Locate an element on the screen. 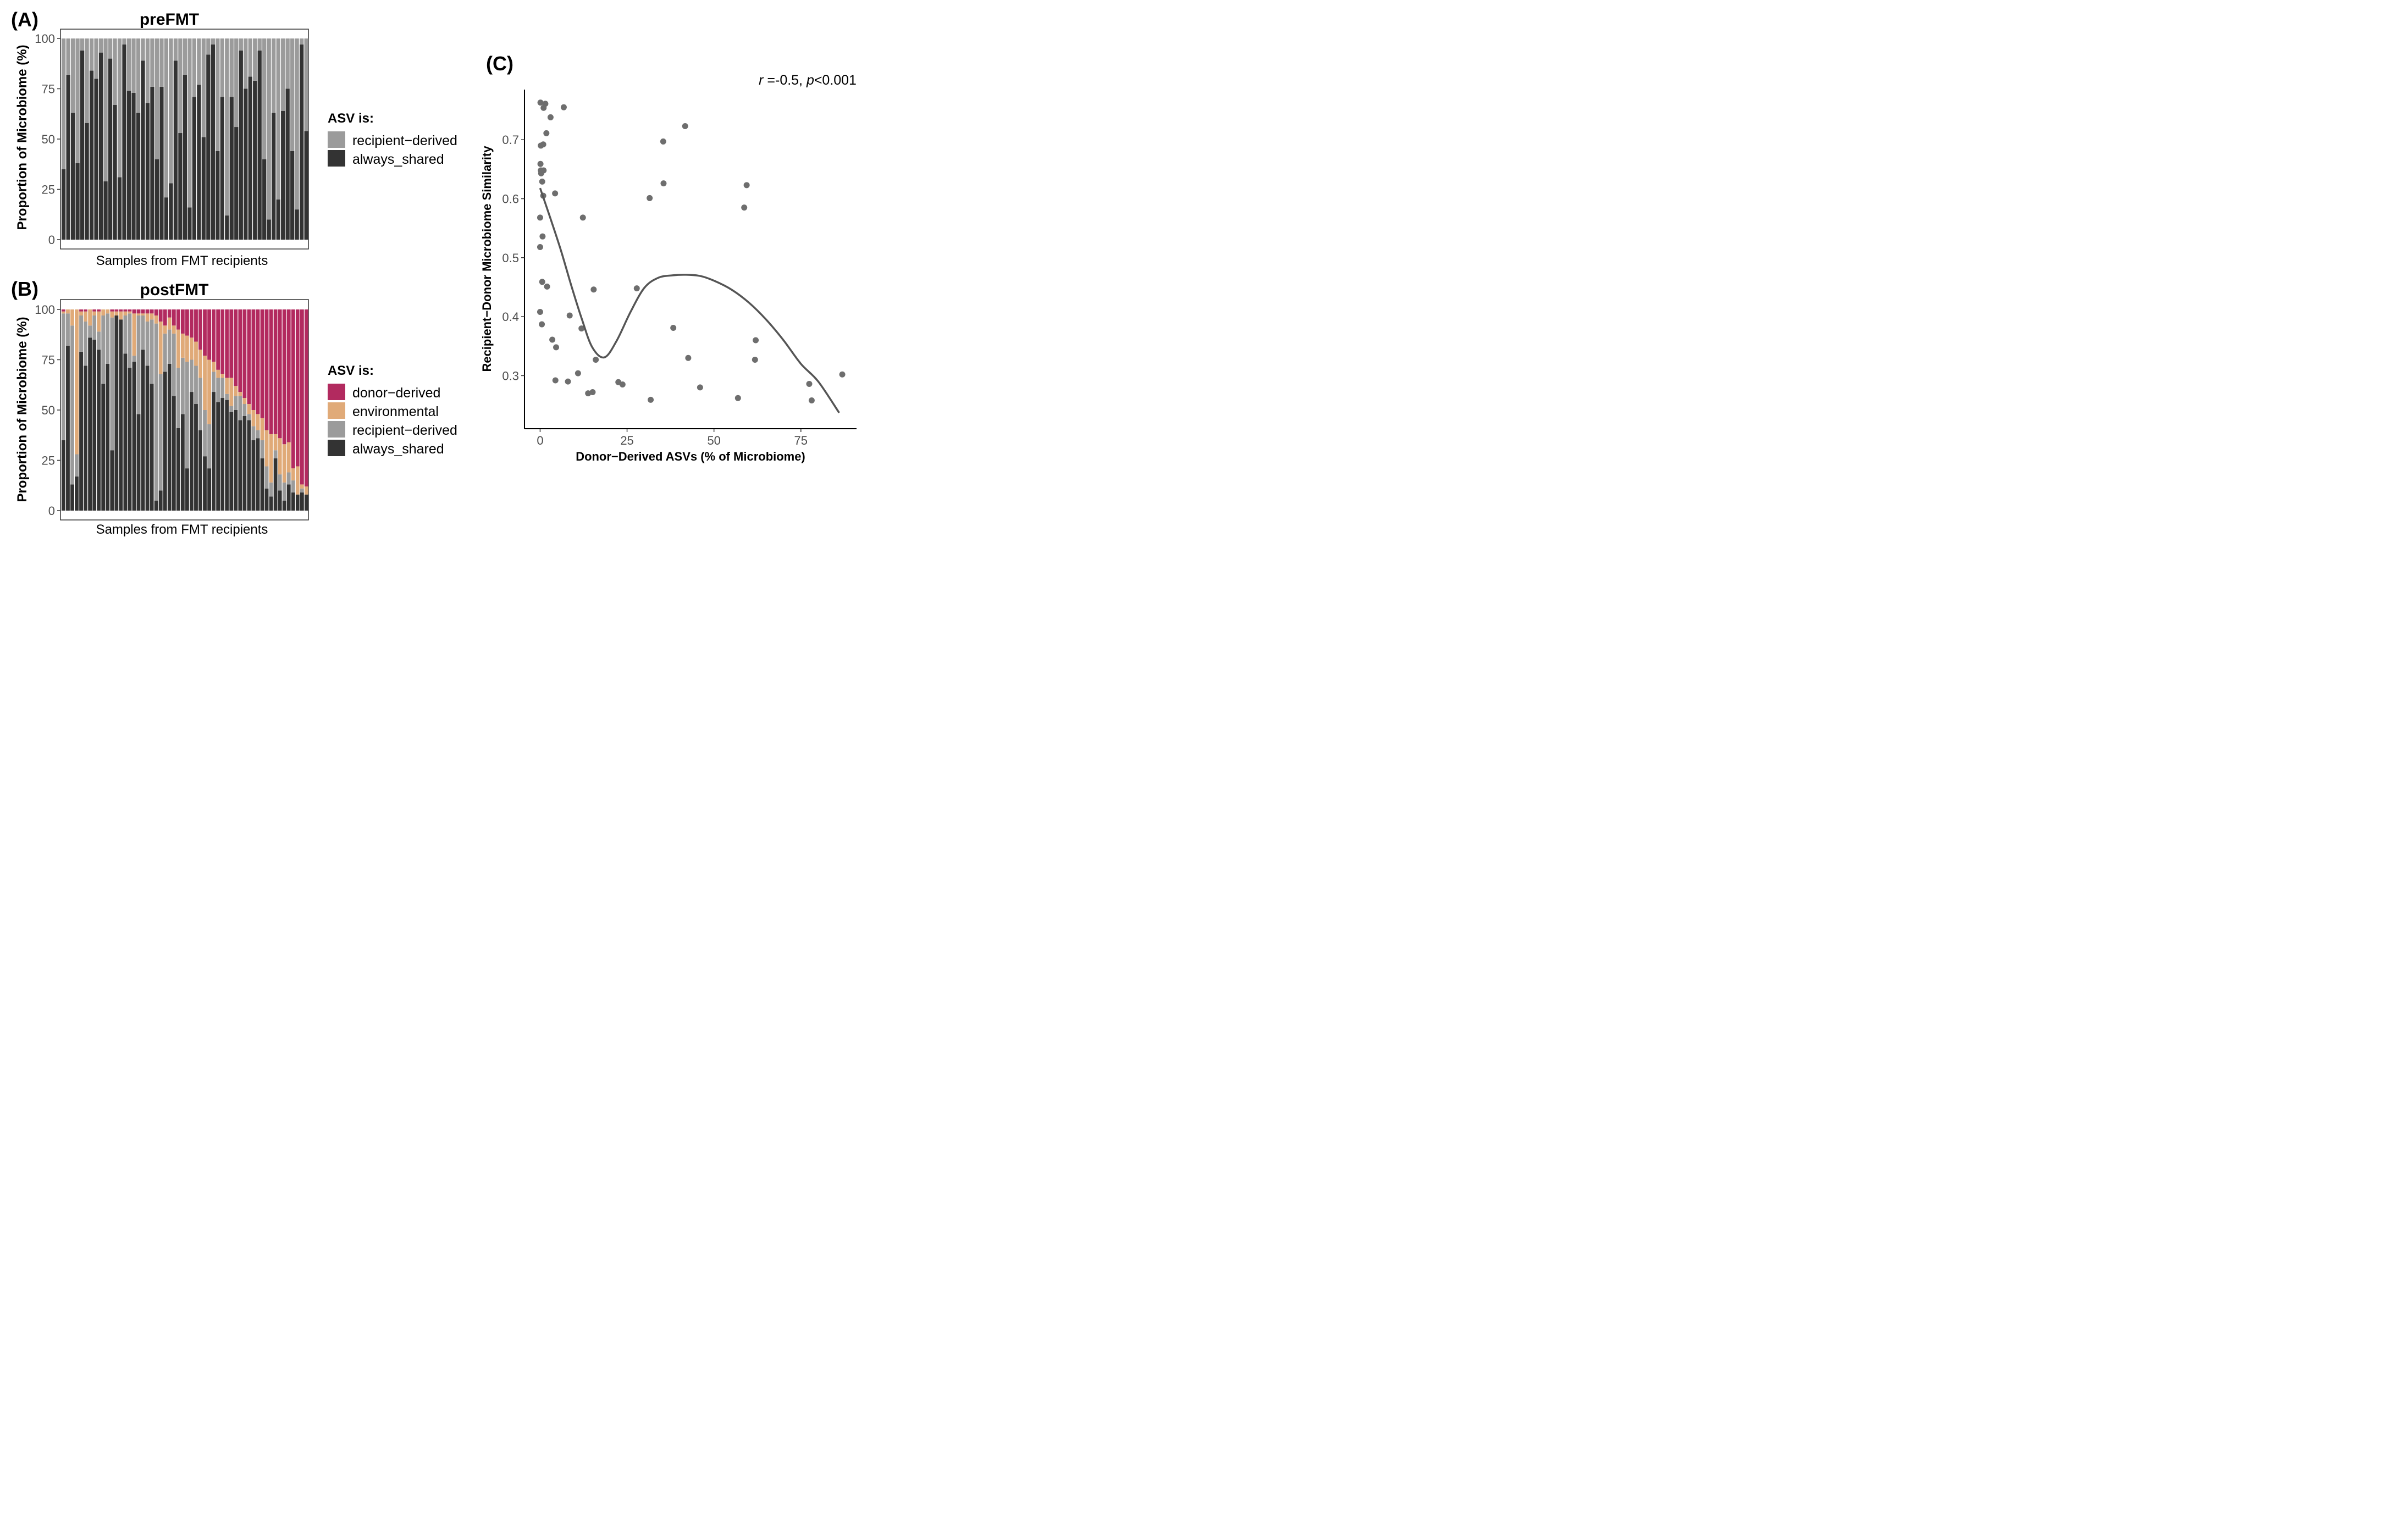 The image size is (2408, 1517). panel-c-trend-line is located at coordinates (690, 300).